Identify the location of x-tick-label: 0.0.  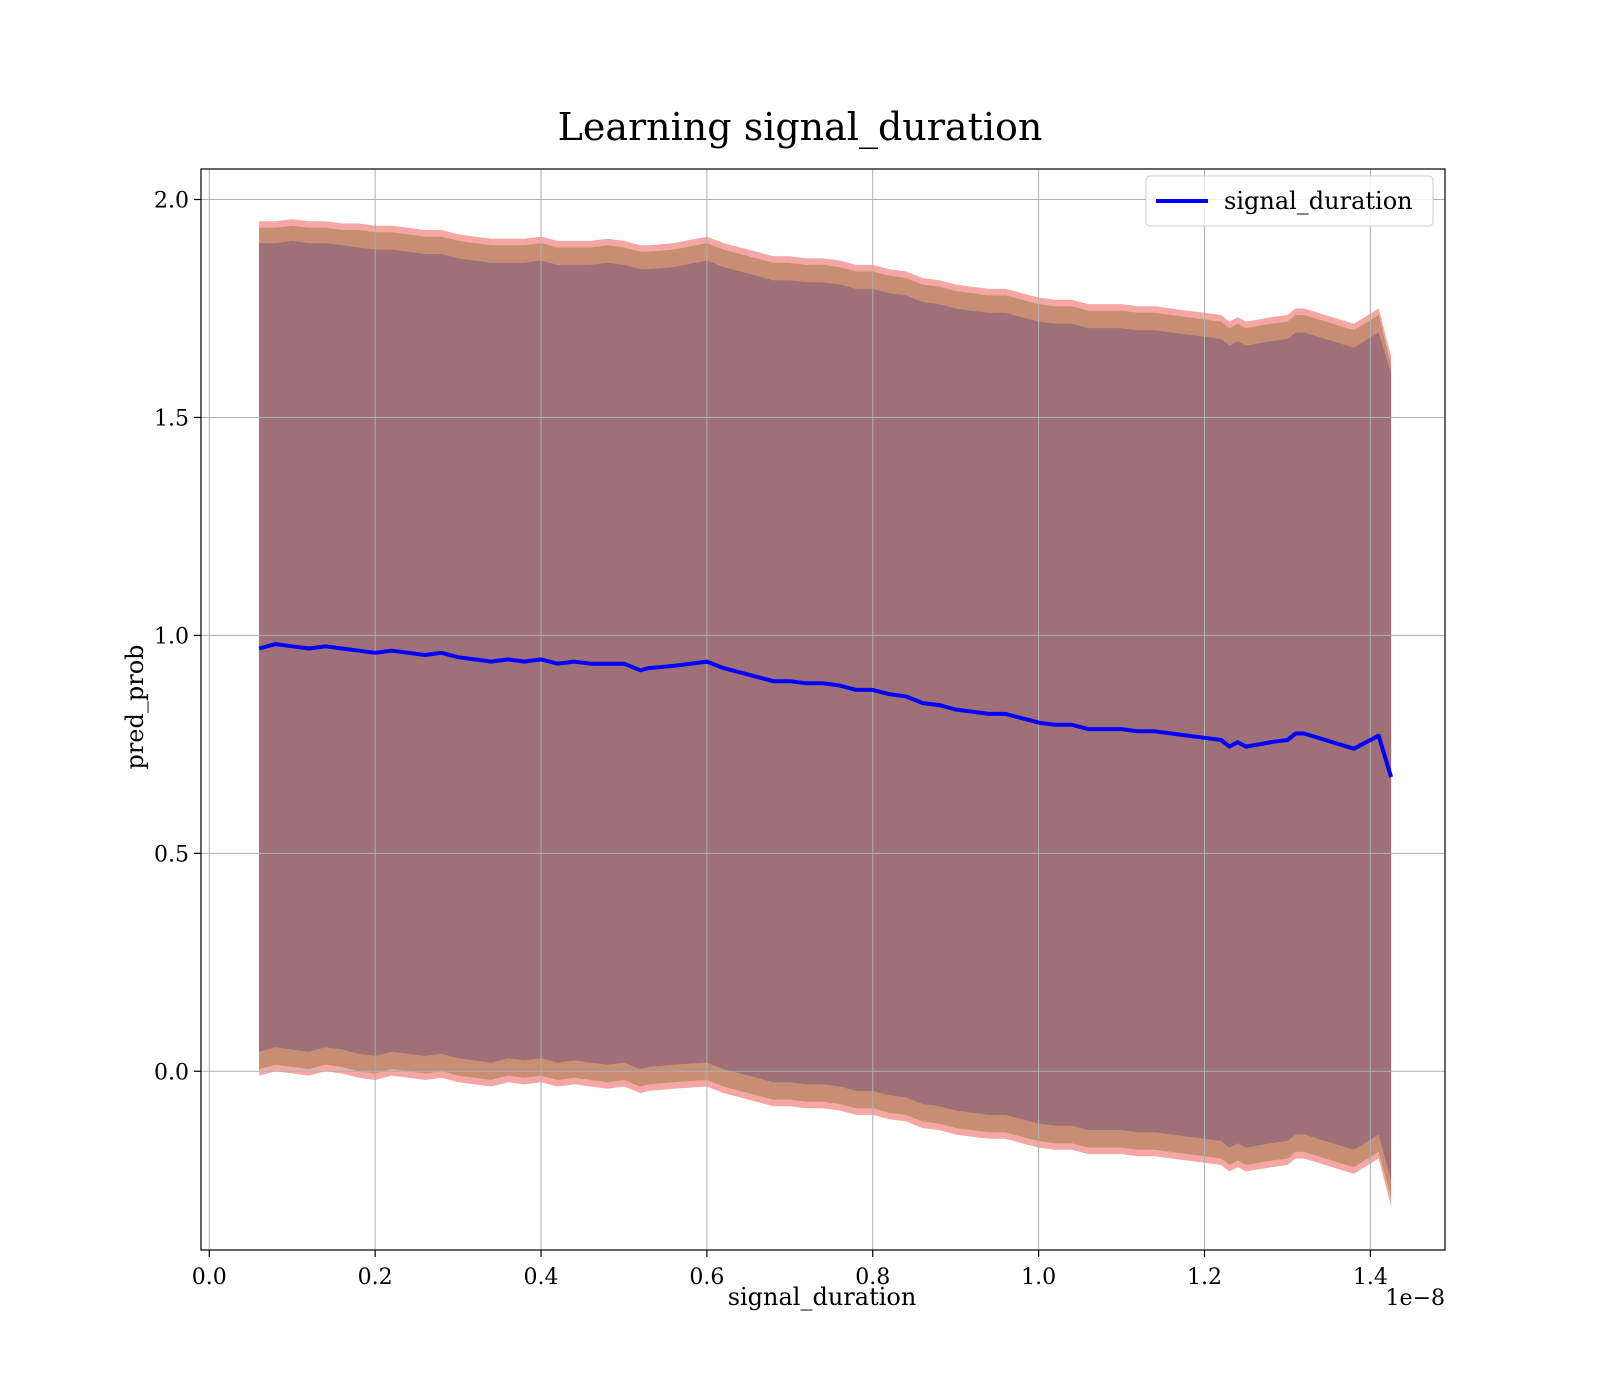
(209, 1277).